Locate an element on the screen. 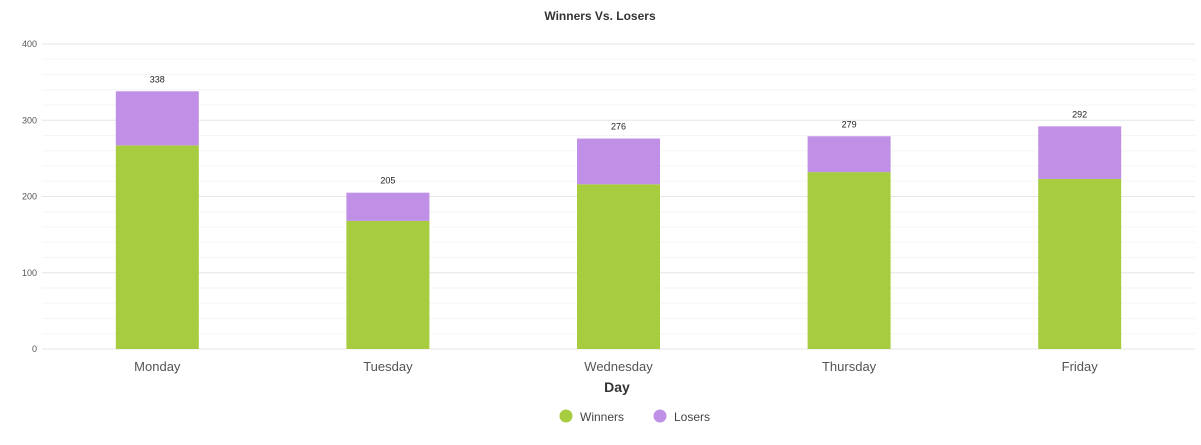  x-tick-label: Friday is located at coordinates (1080, 366).